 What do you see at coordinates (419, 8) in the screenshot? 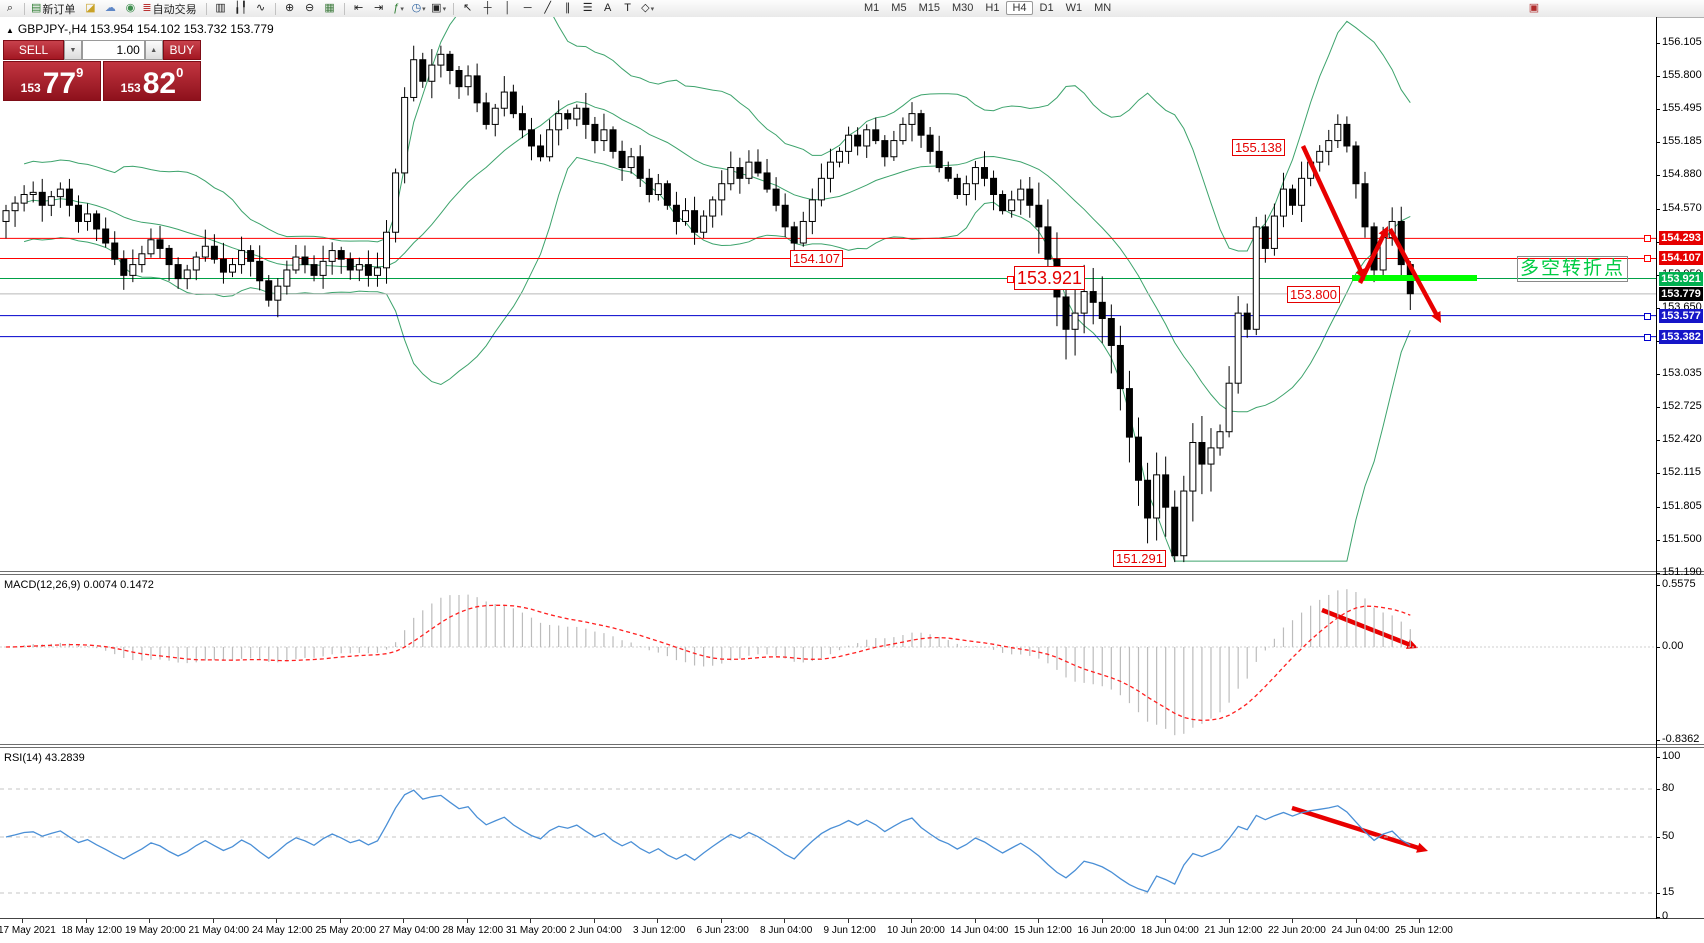
I see `periods-clock-button: ◷ ▾` at bounding box center [419, 8].